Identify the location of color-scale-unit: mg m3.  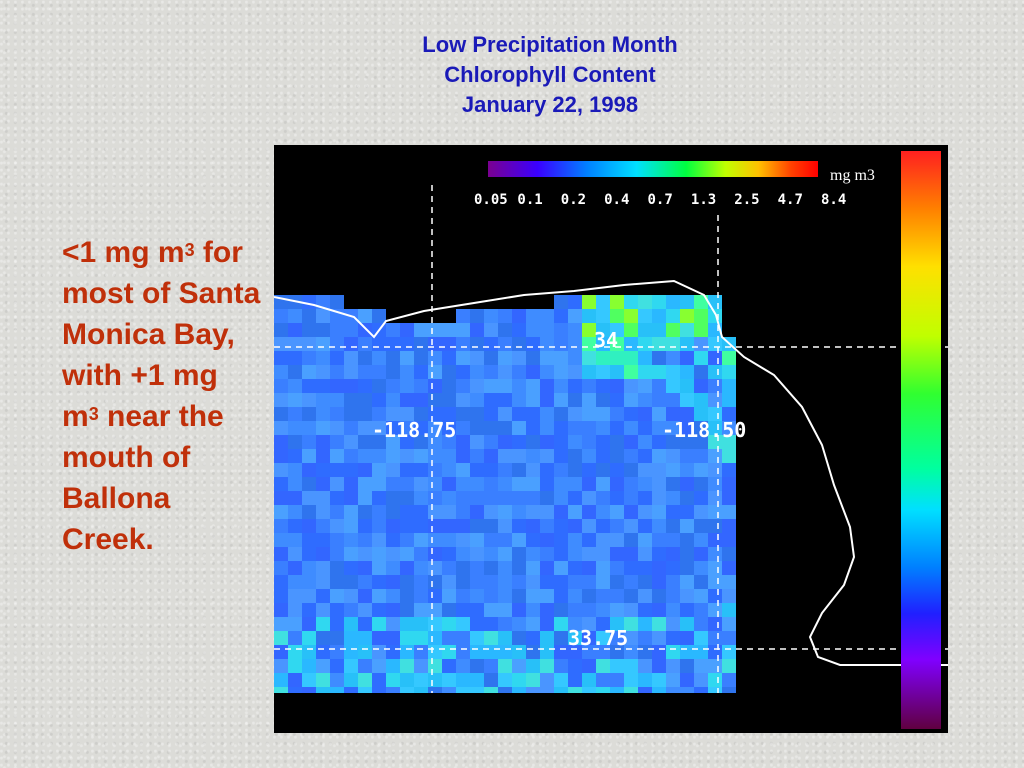
(852, 175).